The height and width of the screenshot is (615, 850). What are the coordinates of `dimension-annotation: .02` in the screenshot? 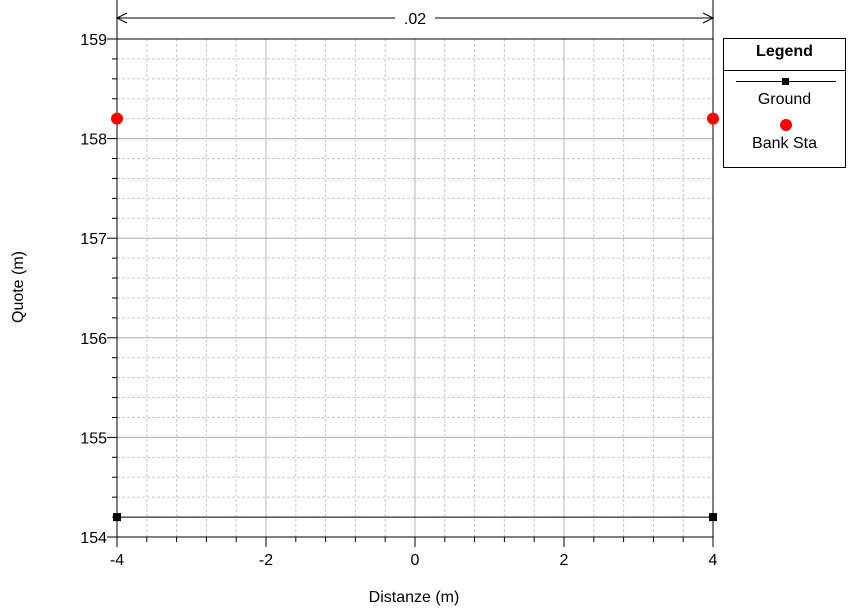 It's located at (415, 19).